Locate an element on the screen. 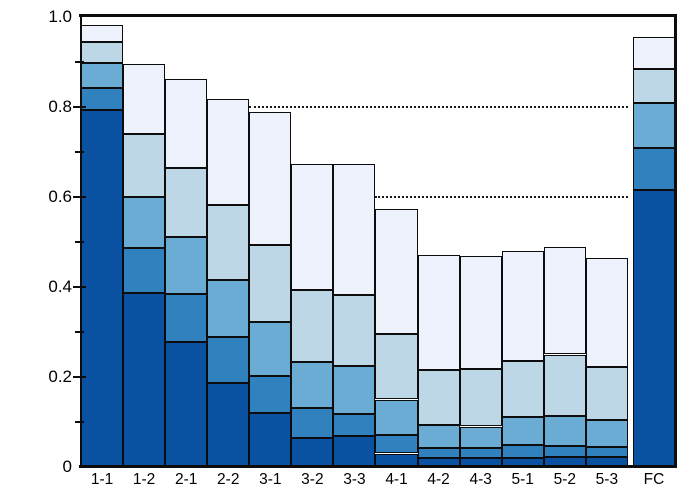  bar-segment-4-2-shade-5-lightest is located at coordinates (438, 312).